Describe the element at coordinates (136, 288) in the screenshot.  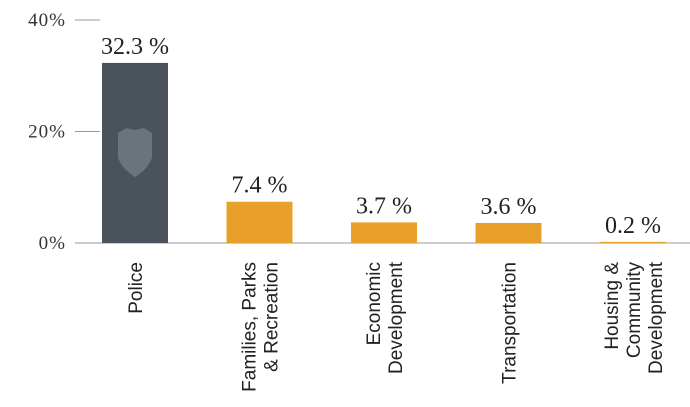
I see `x-tick-label: Police` at that location.